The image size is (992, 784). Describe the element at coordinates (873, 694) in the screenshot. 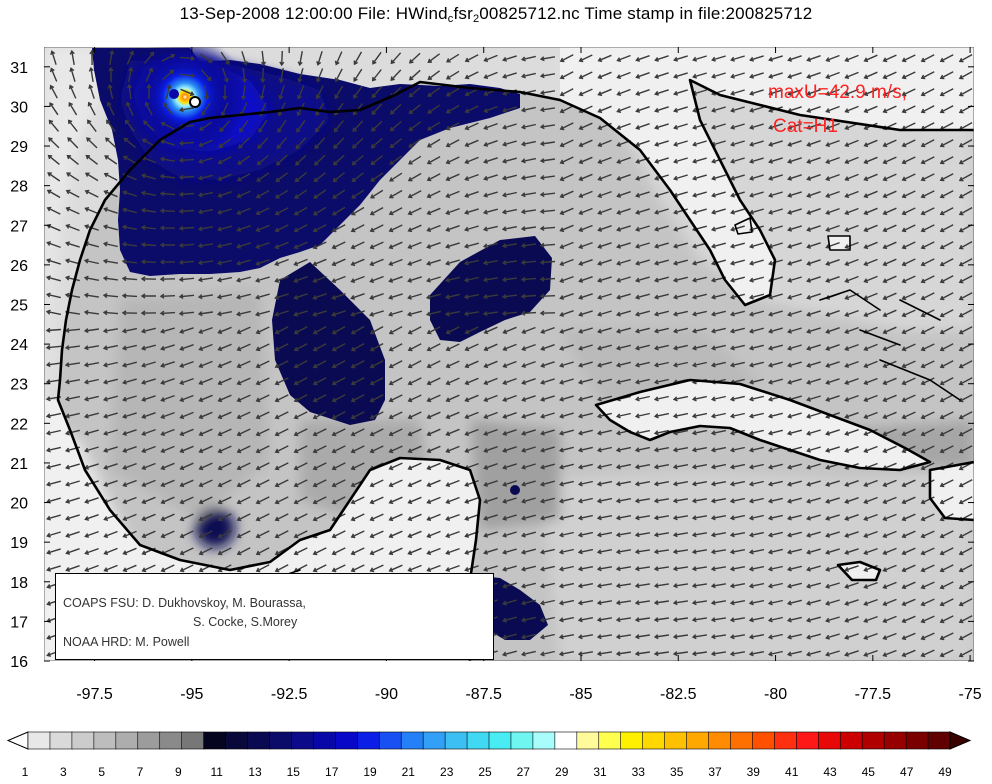

I see `x-tick-label: -77.5` at that location.